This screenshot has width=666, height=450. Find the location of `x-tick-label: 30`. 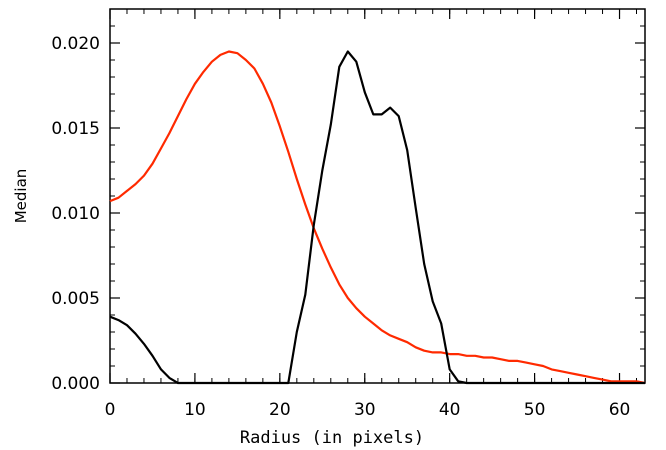

x-tick-label: 30 is located at coordinates (365, 410).